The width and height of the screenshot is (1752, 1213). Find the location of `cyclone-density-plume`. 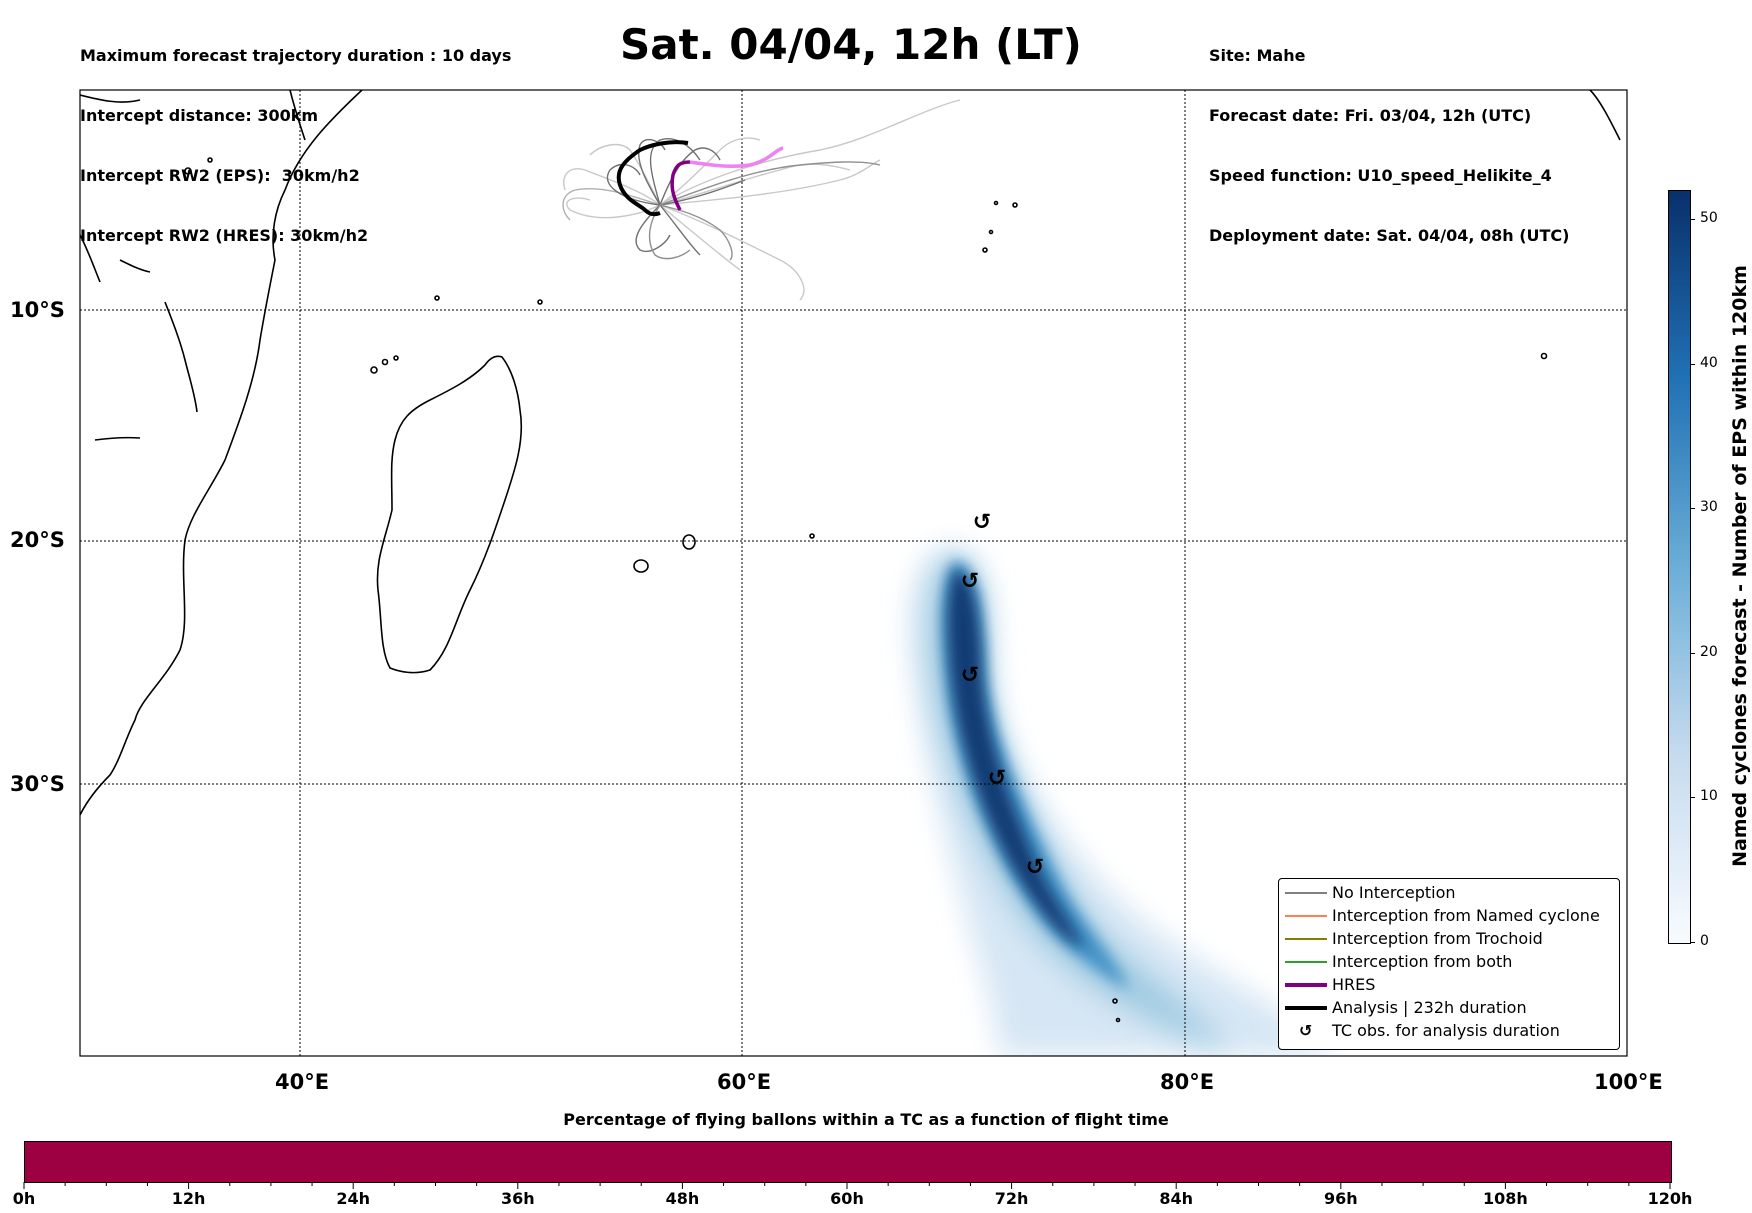

cyclone-density-plume is located at coordinates (1124, 800).